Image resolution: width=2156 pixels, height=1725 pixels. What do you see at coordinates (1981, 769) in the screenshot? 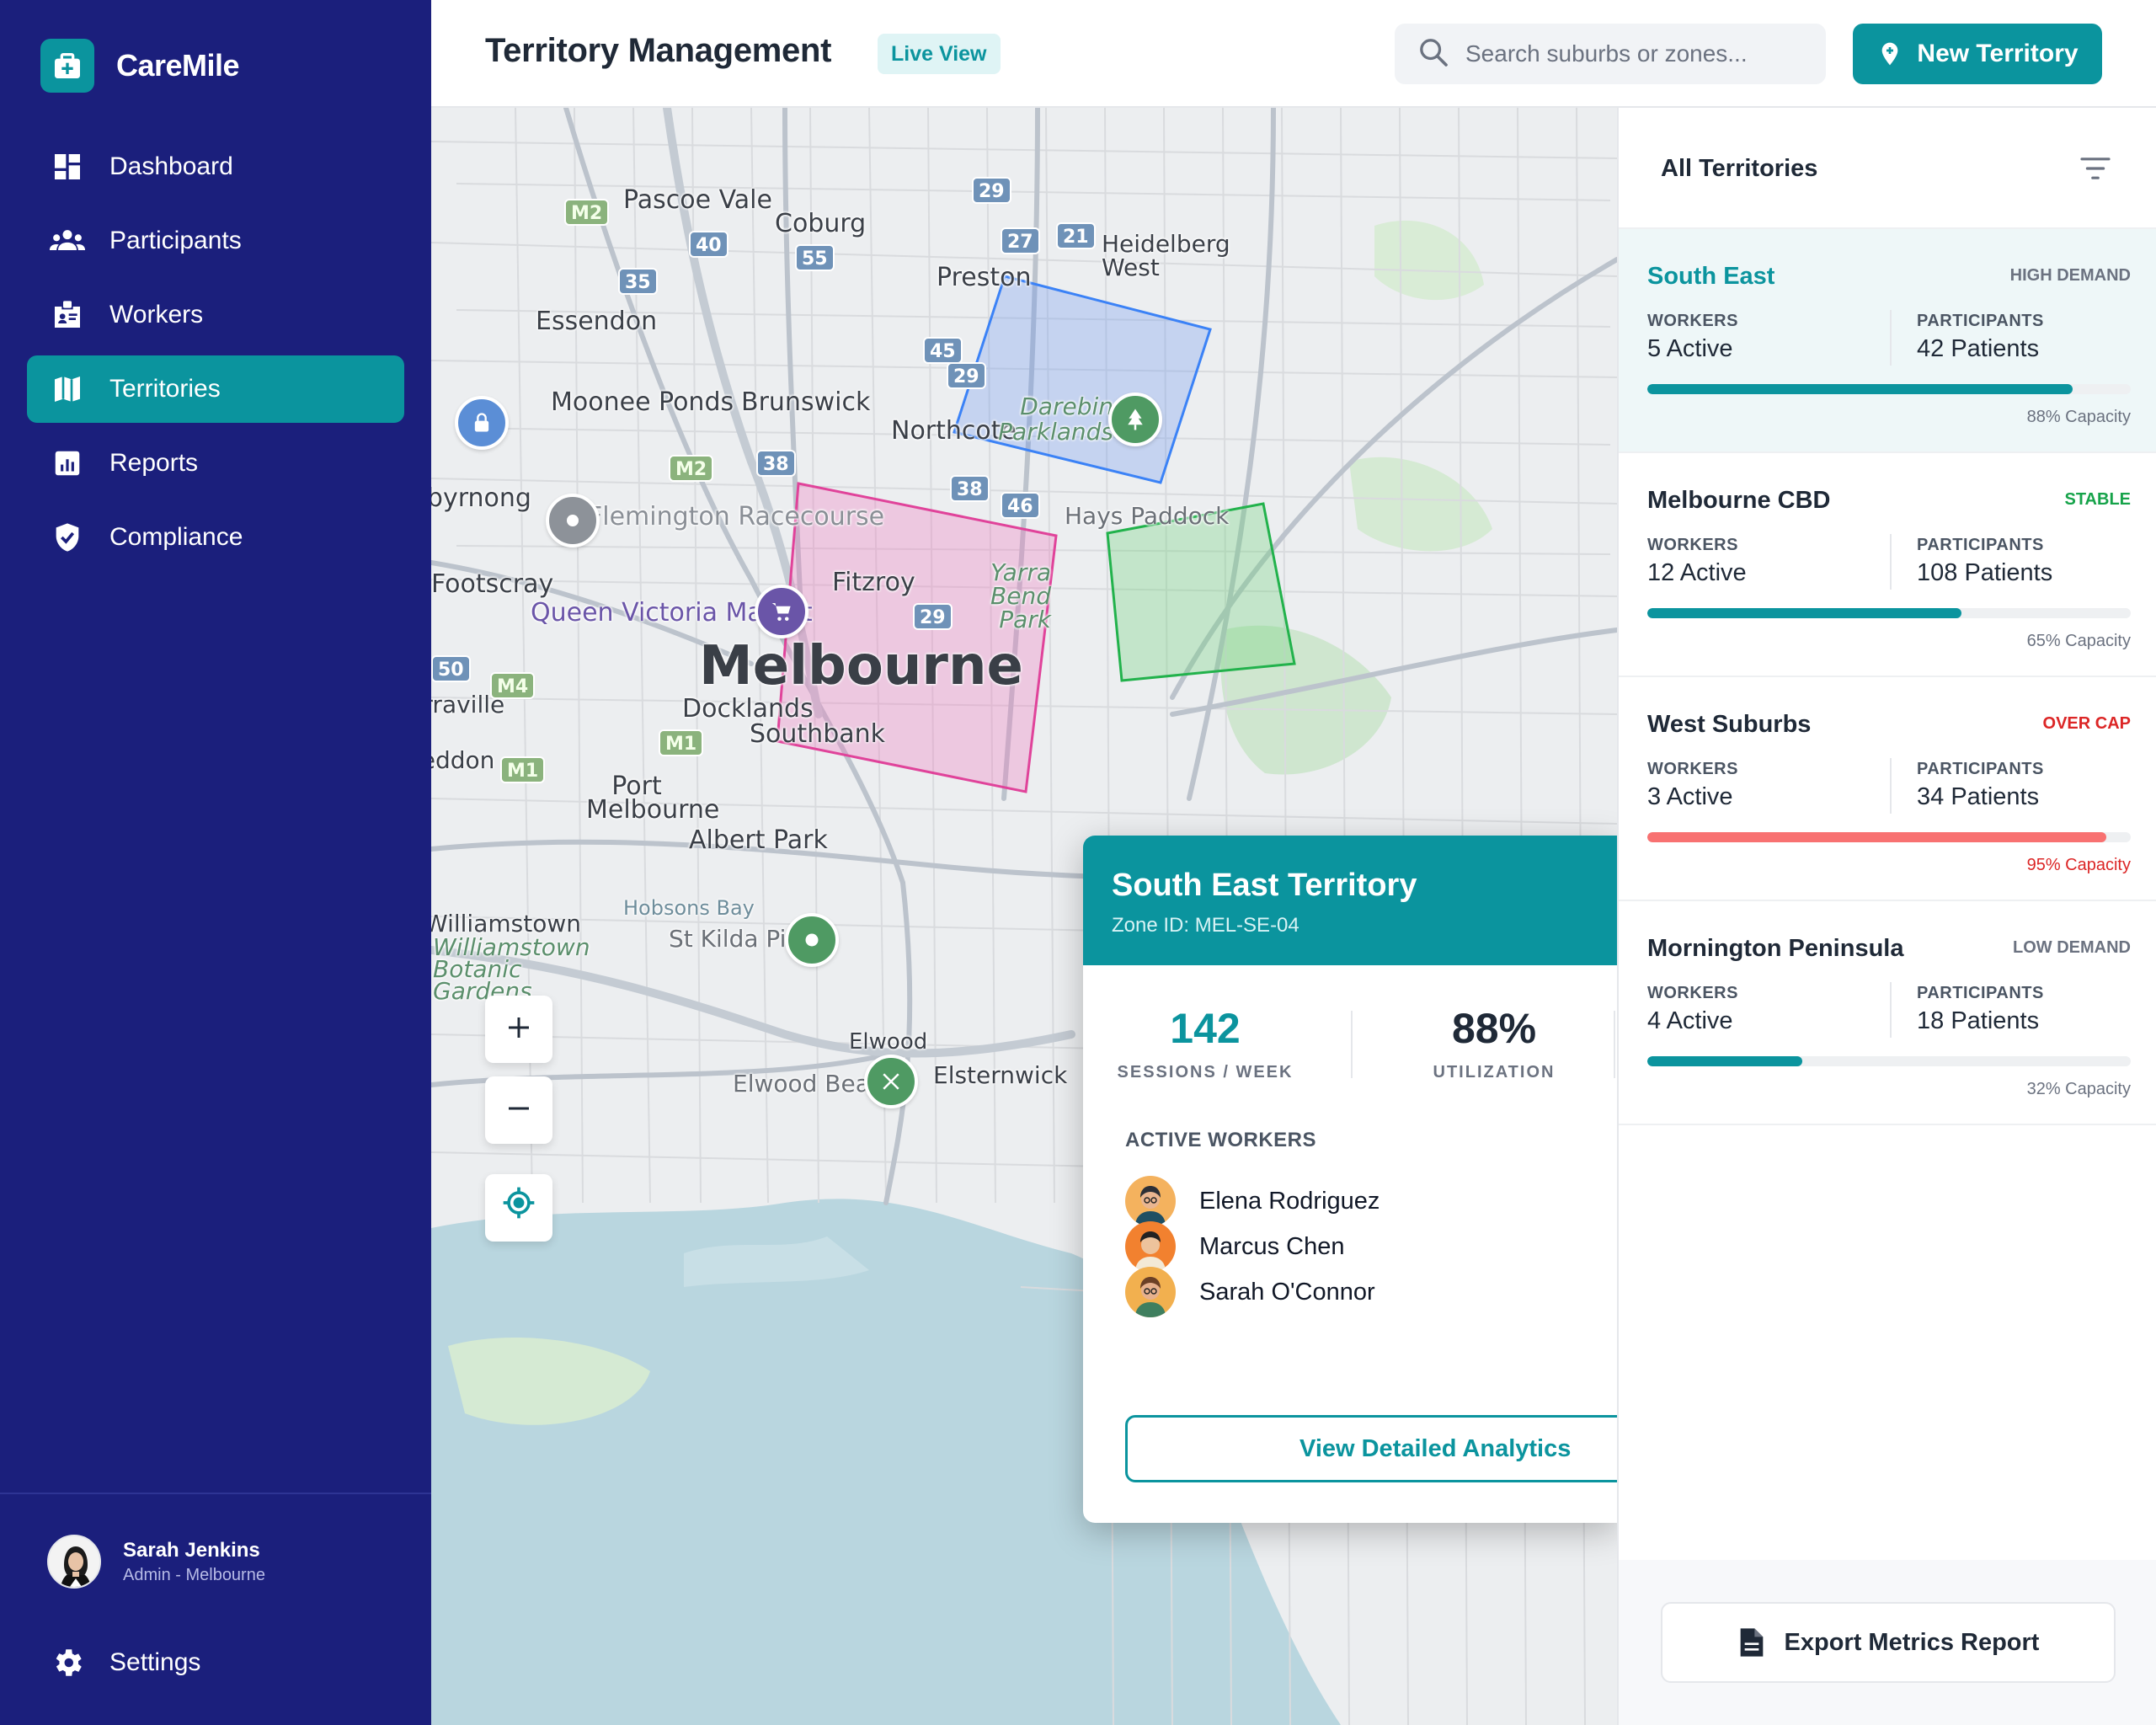
I see `participants-label: PARTICIPANTS` at bounding box center [1981, 769].